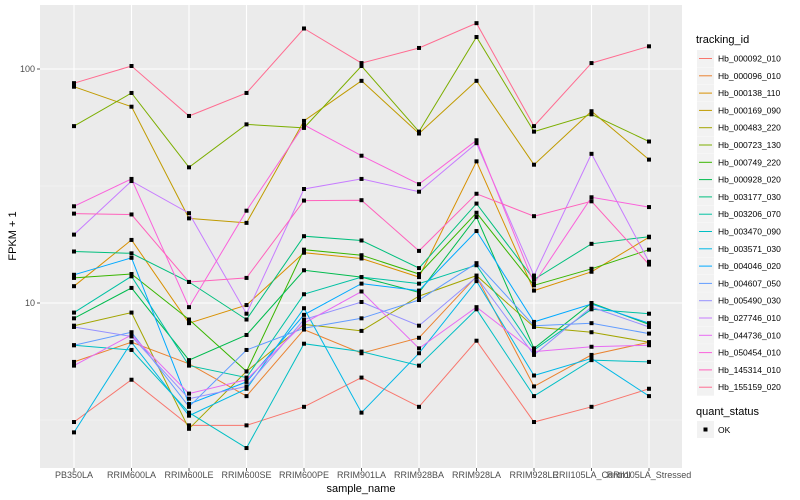 The height and width of the screenshot is (500, 800). I want to click on y-axis: 10 100, so click(30, 186).